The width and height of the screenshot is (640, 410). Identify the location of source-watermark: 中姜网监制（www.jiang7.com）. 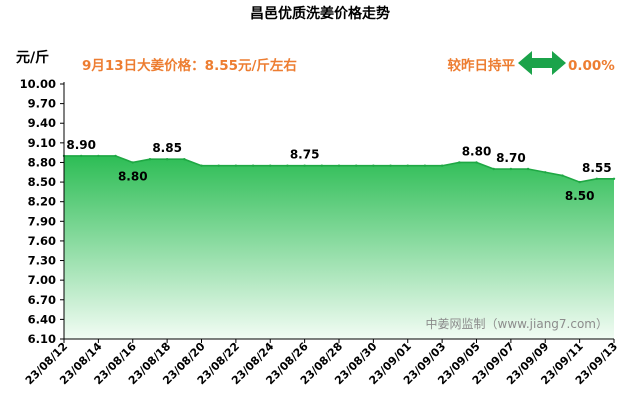
(517, 323).